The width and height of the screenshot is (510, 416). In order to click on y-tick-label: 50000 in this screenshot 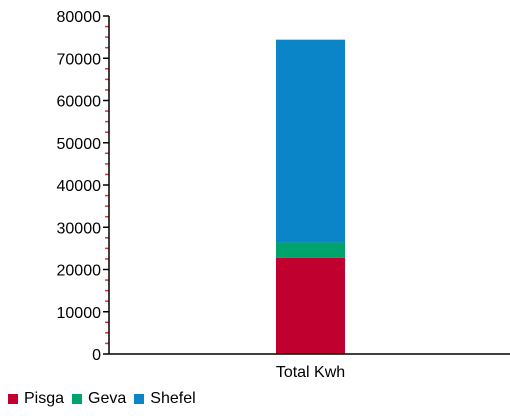, I will do `click(79, 144)`.